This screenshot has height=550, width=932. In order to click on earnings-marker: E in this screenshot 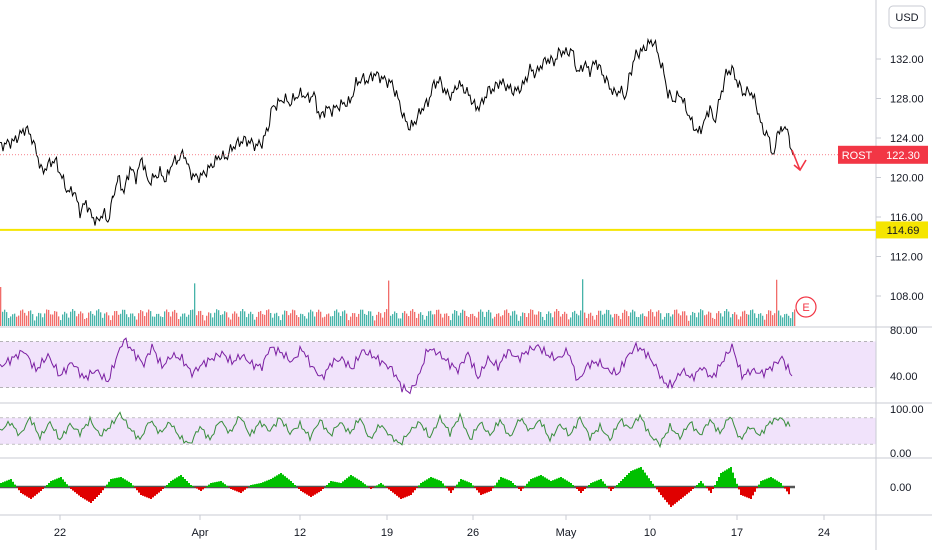, I will do `click(806, 307)`.